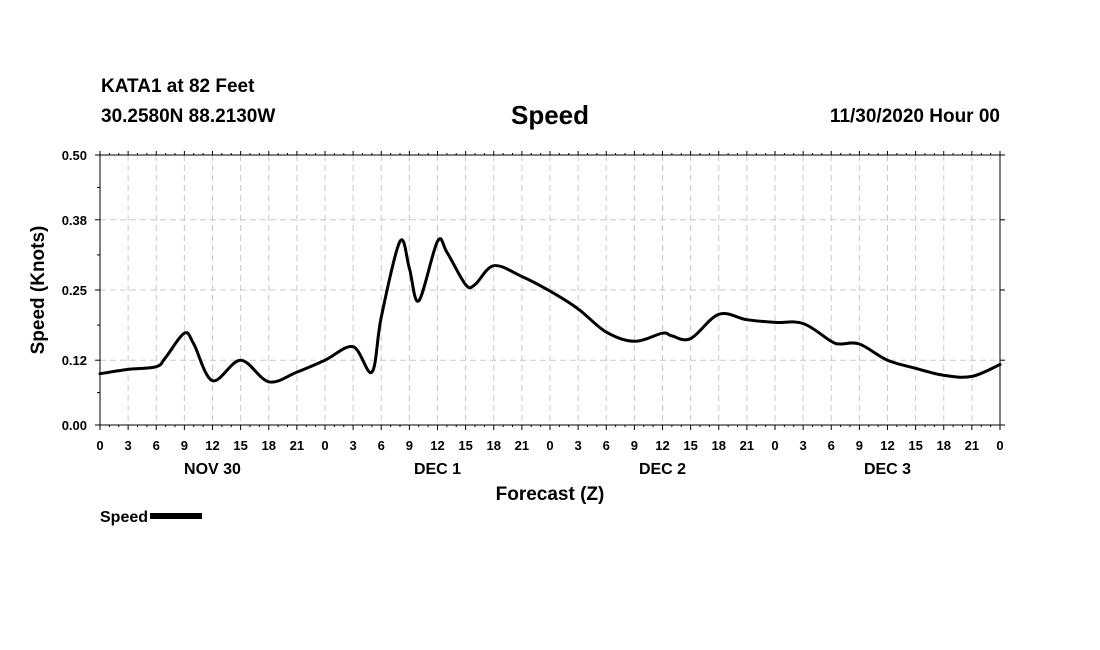 The width and height of the screenshot is (1100, 650). What do you see at coordinates (662, 469) in the screenshot?
I see `day-label: DEC 2` at bounding box center [662, 469].